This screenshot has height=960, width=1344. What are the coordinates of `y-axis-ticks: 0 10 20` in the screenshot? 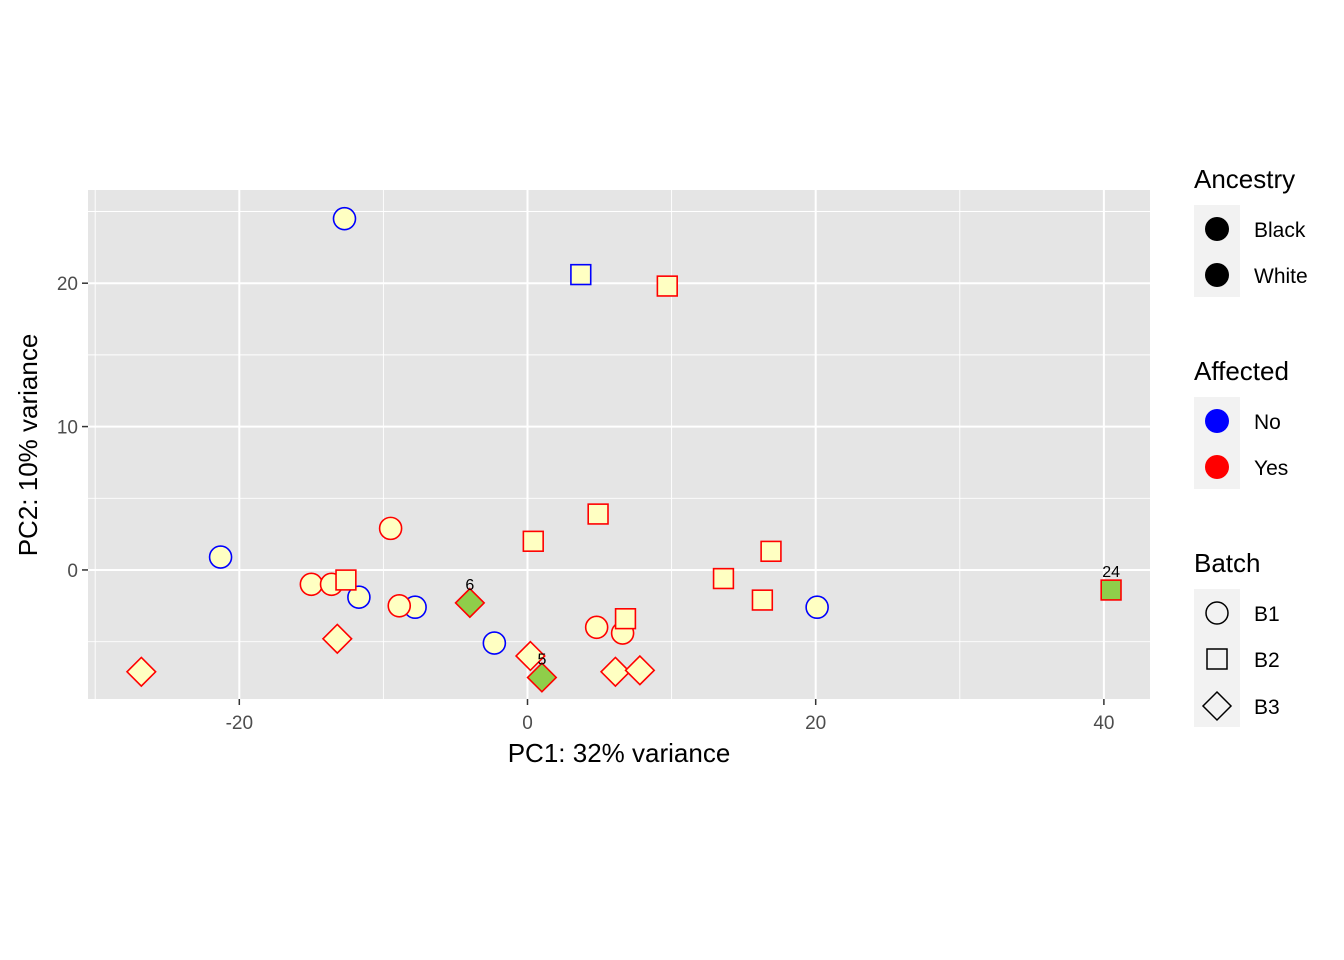 It's located at (72, 428).